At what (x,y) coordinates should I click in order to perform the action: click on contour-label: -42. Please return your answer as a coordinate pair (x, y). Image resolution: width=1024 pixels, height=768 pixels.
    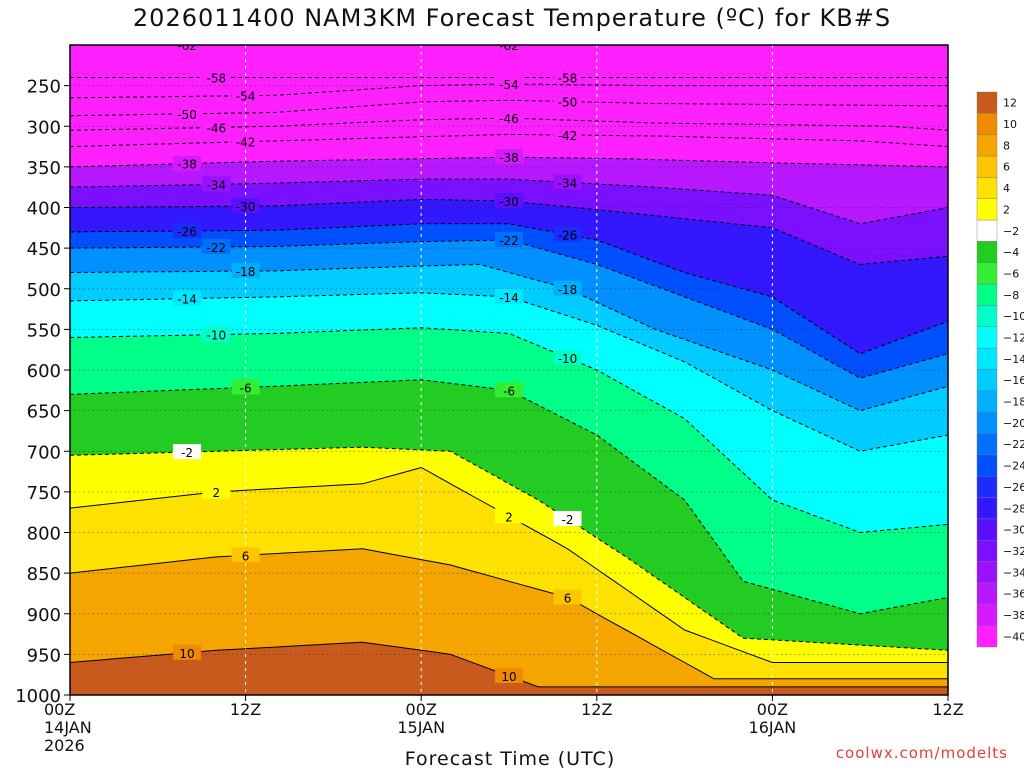
    Looking at the image, I should click on (568, 136).